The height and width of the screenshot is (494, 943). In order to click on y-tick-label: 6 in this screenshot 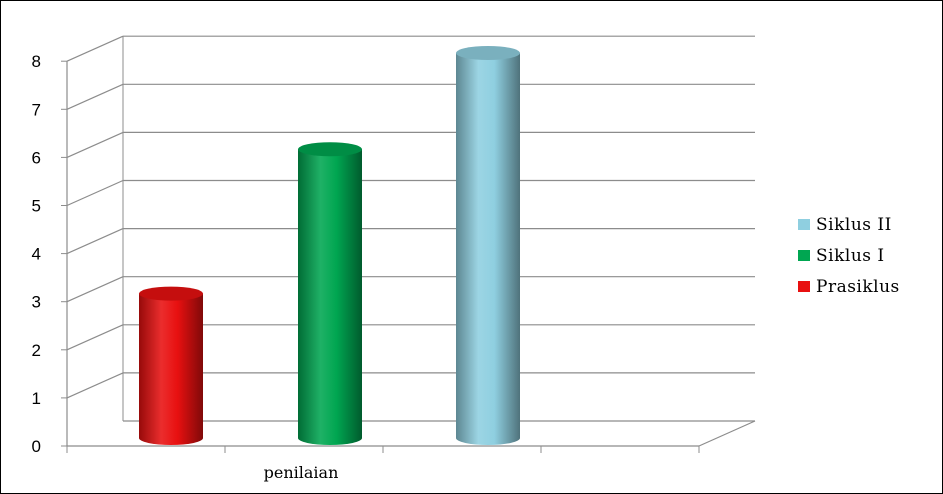, I will do `click(36, 157)`.